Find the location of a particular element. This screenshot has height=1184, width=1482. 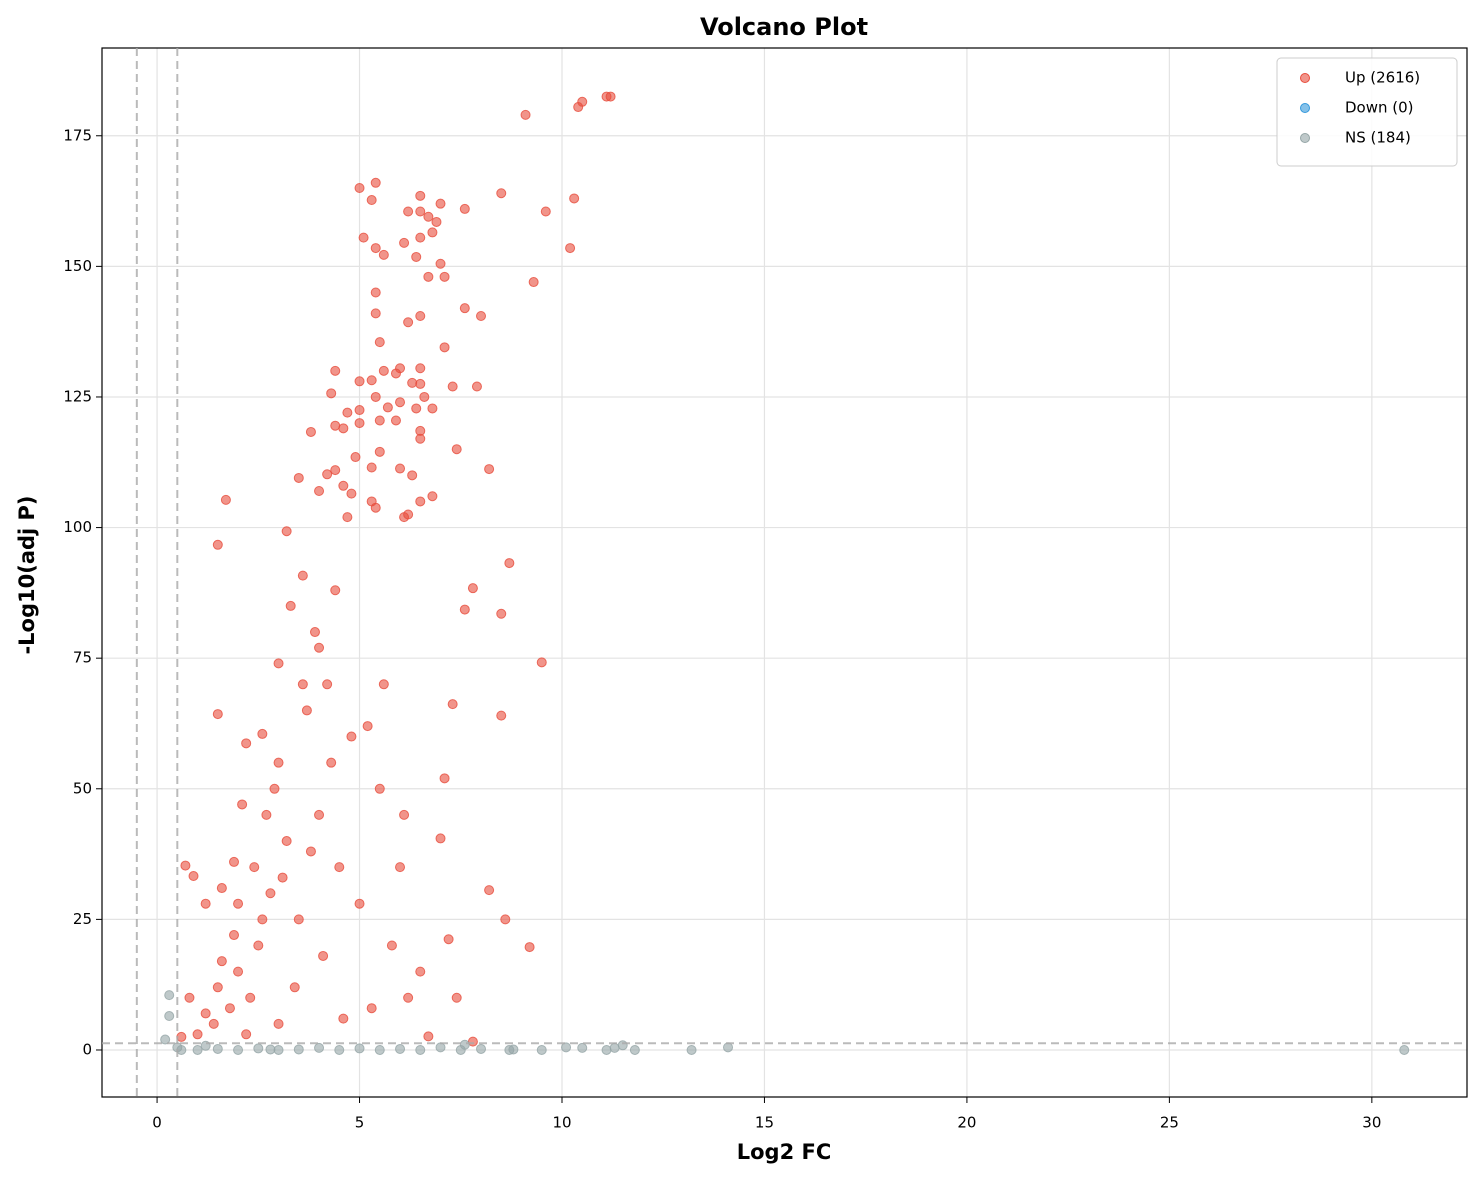

x-tick-label: 10 is located at coordinates (561, 1123).